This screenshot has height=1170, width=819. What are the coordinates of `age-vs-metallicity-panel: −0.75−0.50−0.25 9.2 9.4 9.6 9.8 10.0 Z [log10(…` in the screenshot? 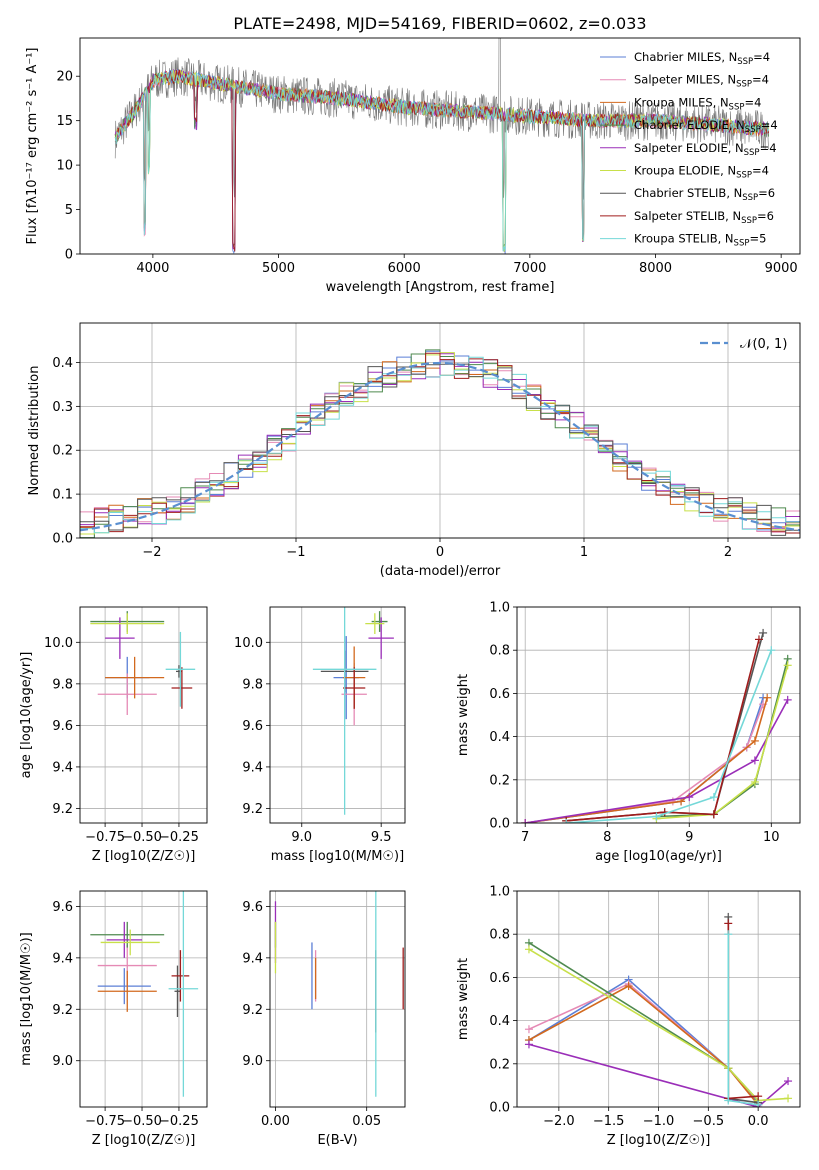 It's located at (113, 735).